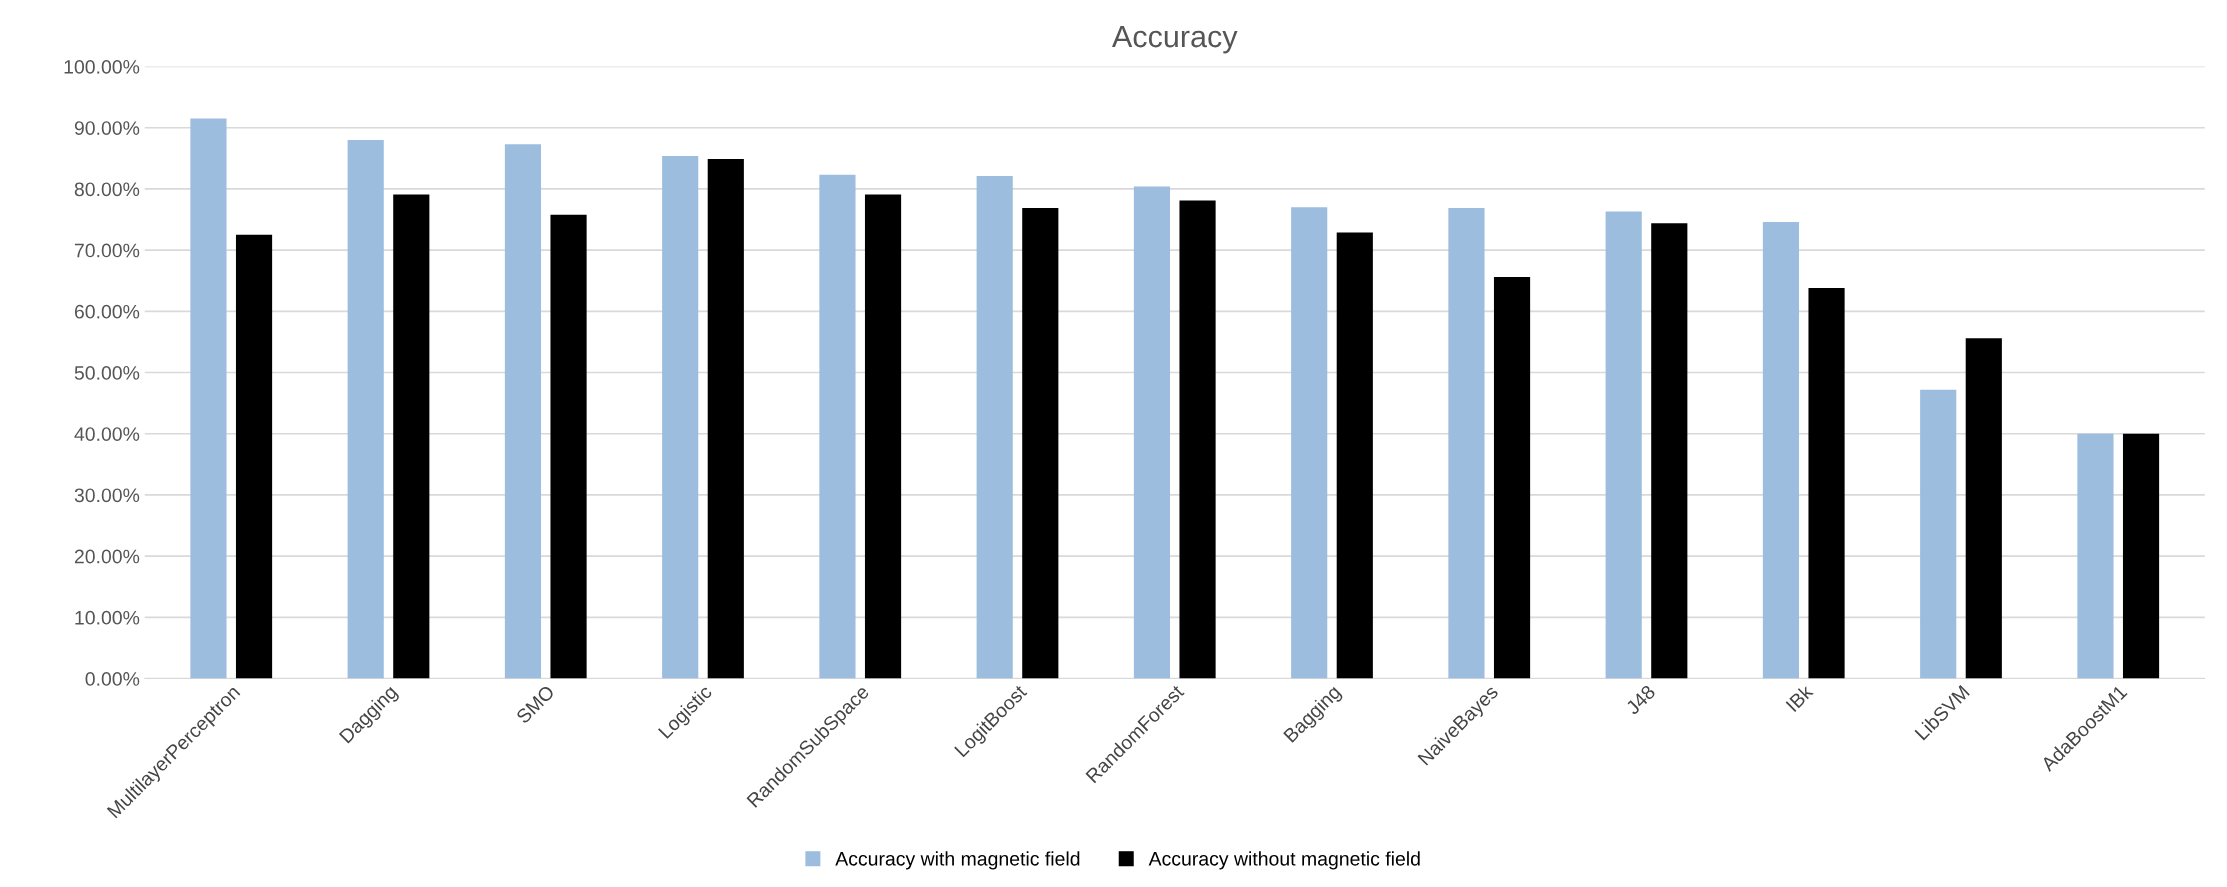 Image resolution: width=2227 pixels, height=887 pixels. What do you see at coordinates (102, 66) in the screenshot?
I see `y-tick-label: 100.00%` at bounding box center [102, 66].